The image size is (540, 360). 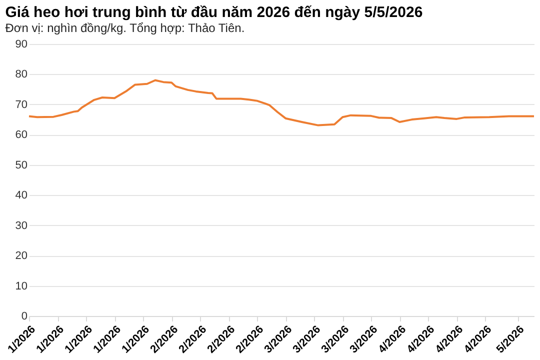 What do you see at coordinates (21, 226) in the screenshot?
I see `y-tick-label: 30` at bounding box center [21, 226].